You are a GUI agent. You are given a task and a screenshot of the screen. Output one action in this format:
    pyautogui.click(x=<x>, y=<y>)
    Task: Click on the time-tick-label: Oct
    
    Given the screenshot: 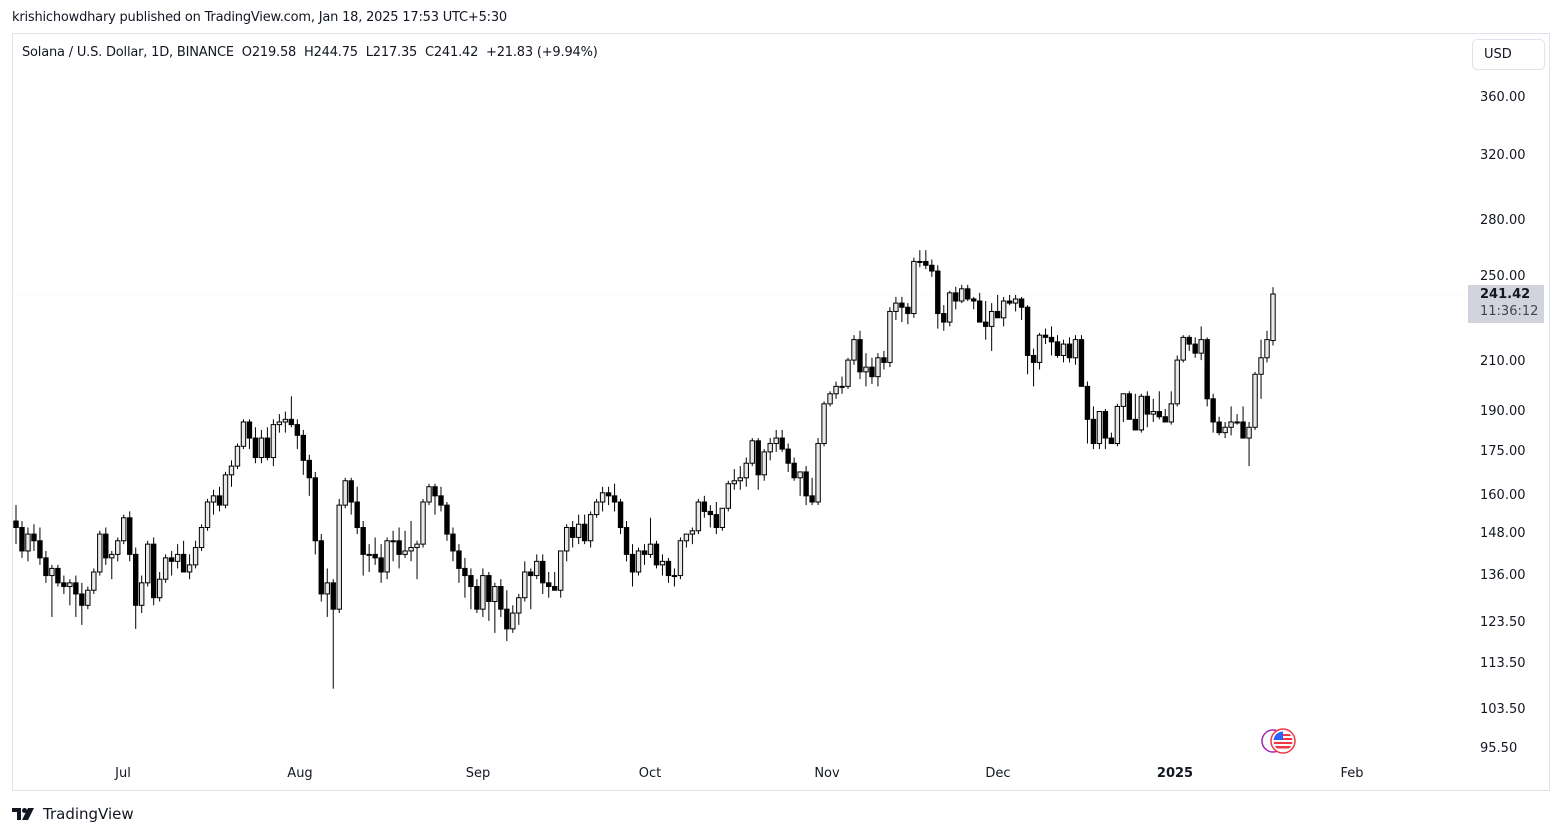 What is the action you would take?
    pyautogui.click(x=650, y=773)
    